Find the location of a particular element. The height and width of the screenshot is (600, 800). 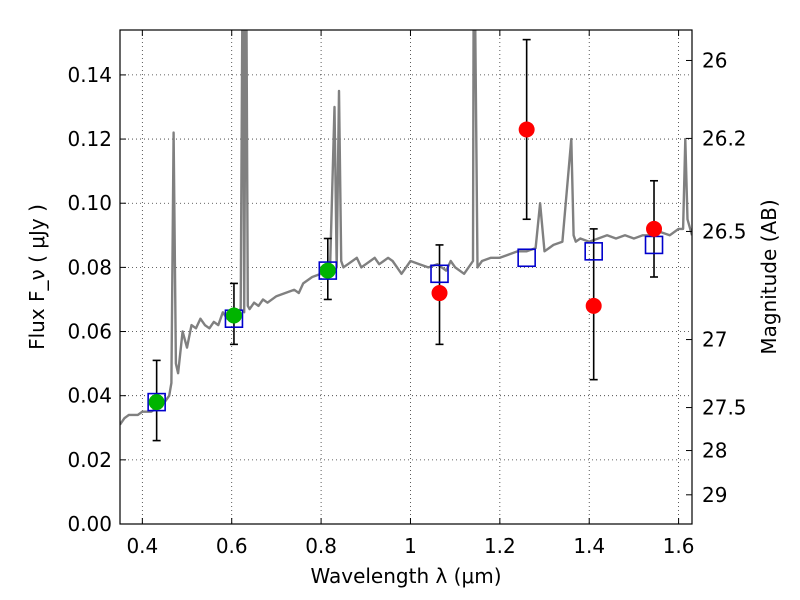

x-tick-label: 1.4 is located at coordinates (589, 546).